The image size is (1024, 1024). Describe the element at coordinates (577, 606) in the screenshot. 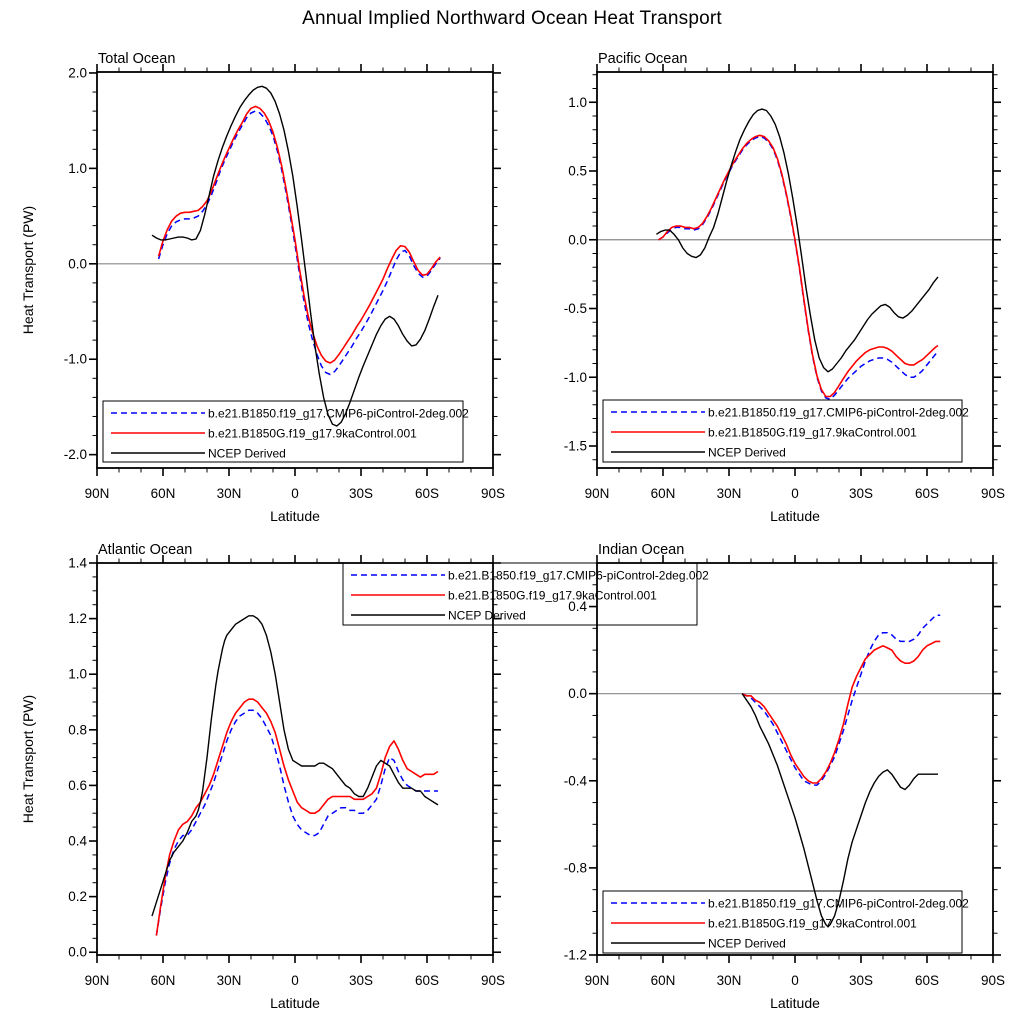

I see `y-tick-label: 0.4` at that location.